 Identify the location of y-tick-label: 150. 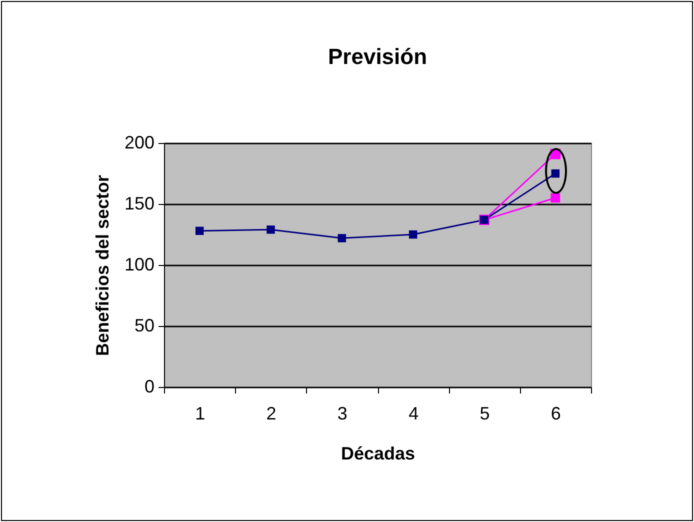
(139, 204).